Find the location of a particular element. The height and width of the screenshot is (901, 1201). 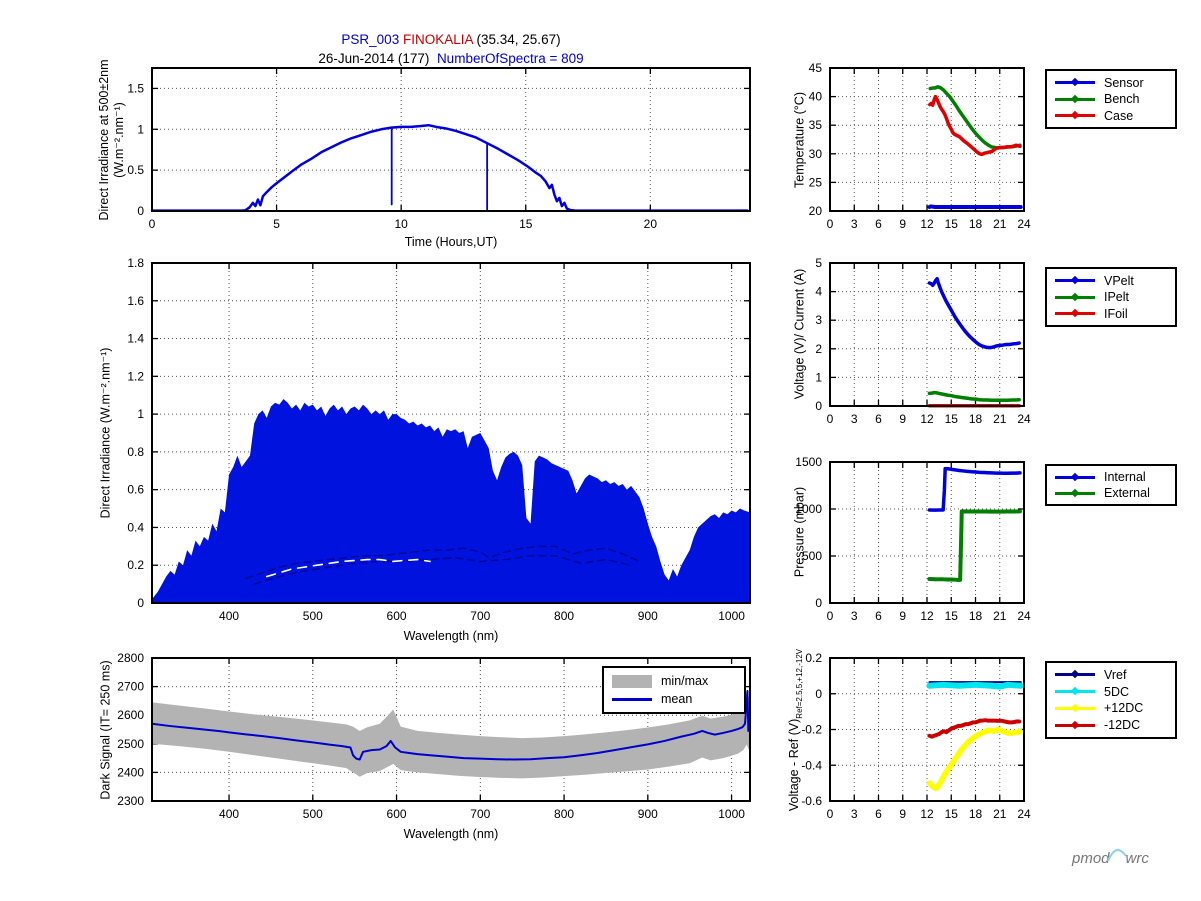

svg-text: 1.8 is located at coordinates (135, 263).